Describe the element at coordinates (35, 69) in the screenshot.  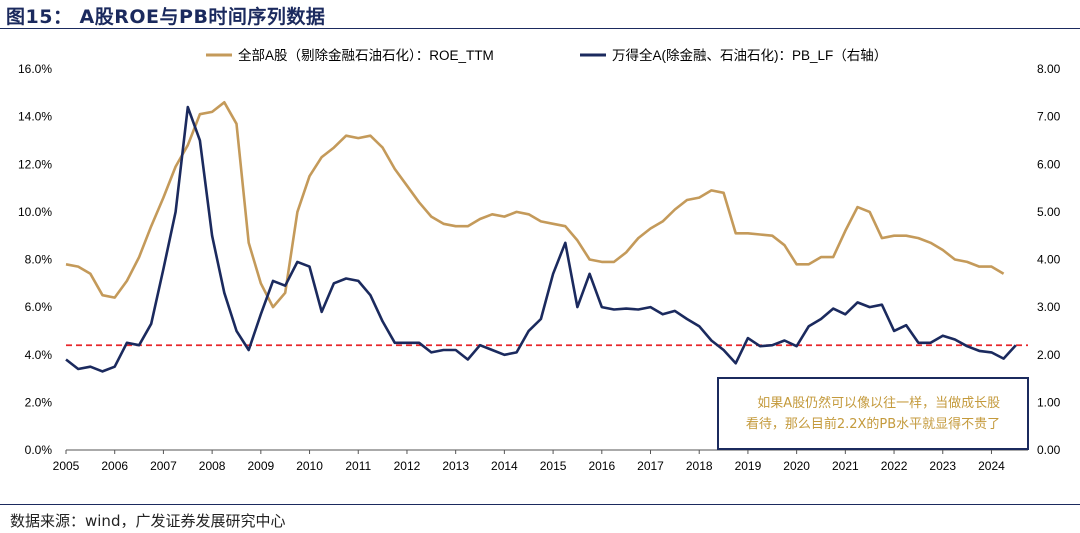
I see `y-left-tick-label: 16.0%` at that location.